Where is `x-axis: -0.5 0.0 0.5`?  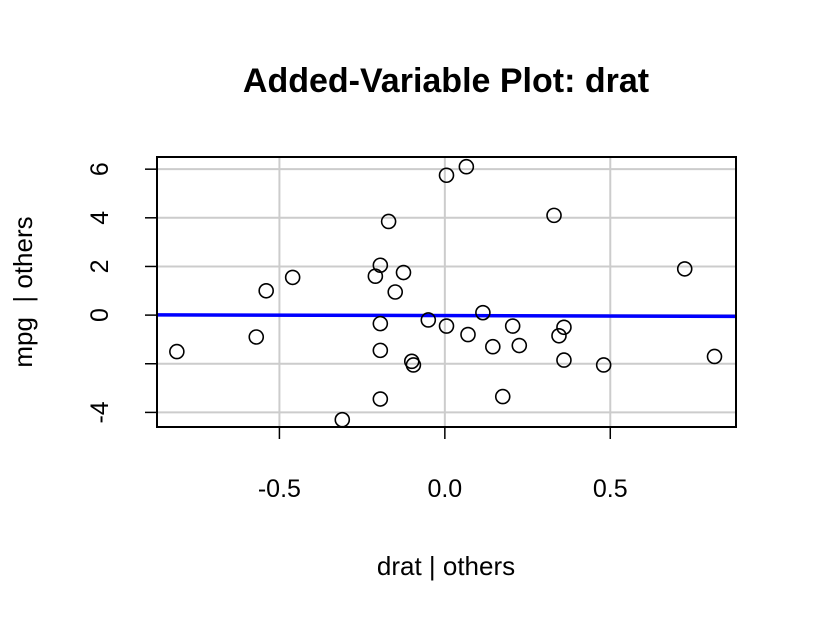
x-axis: -0.5 0.0 0.5 is located at coordinates (443, 464).